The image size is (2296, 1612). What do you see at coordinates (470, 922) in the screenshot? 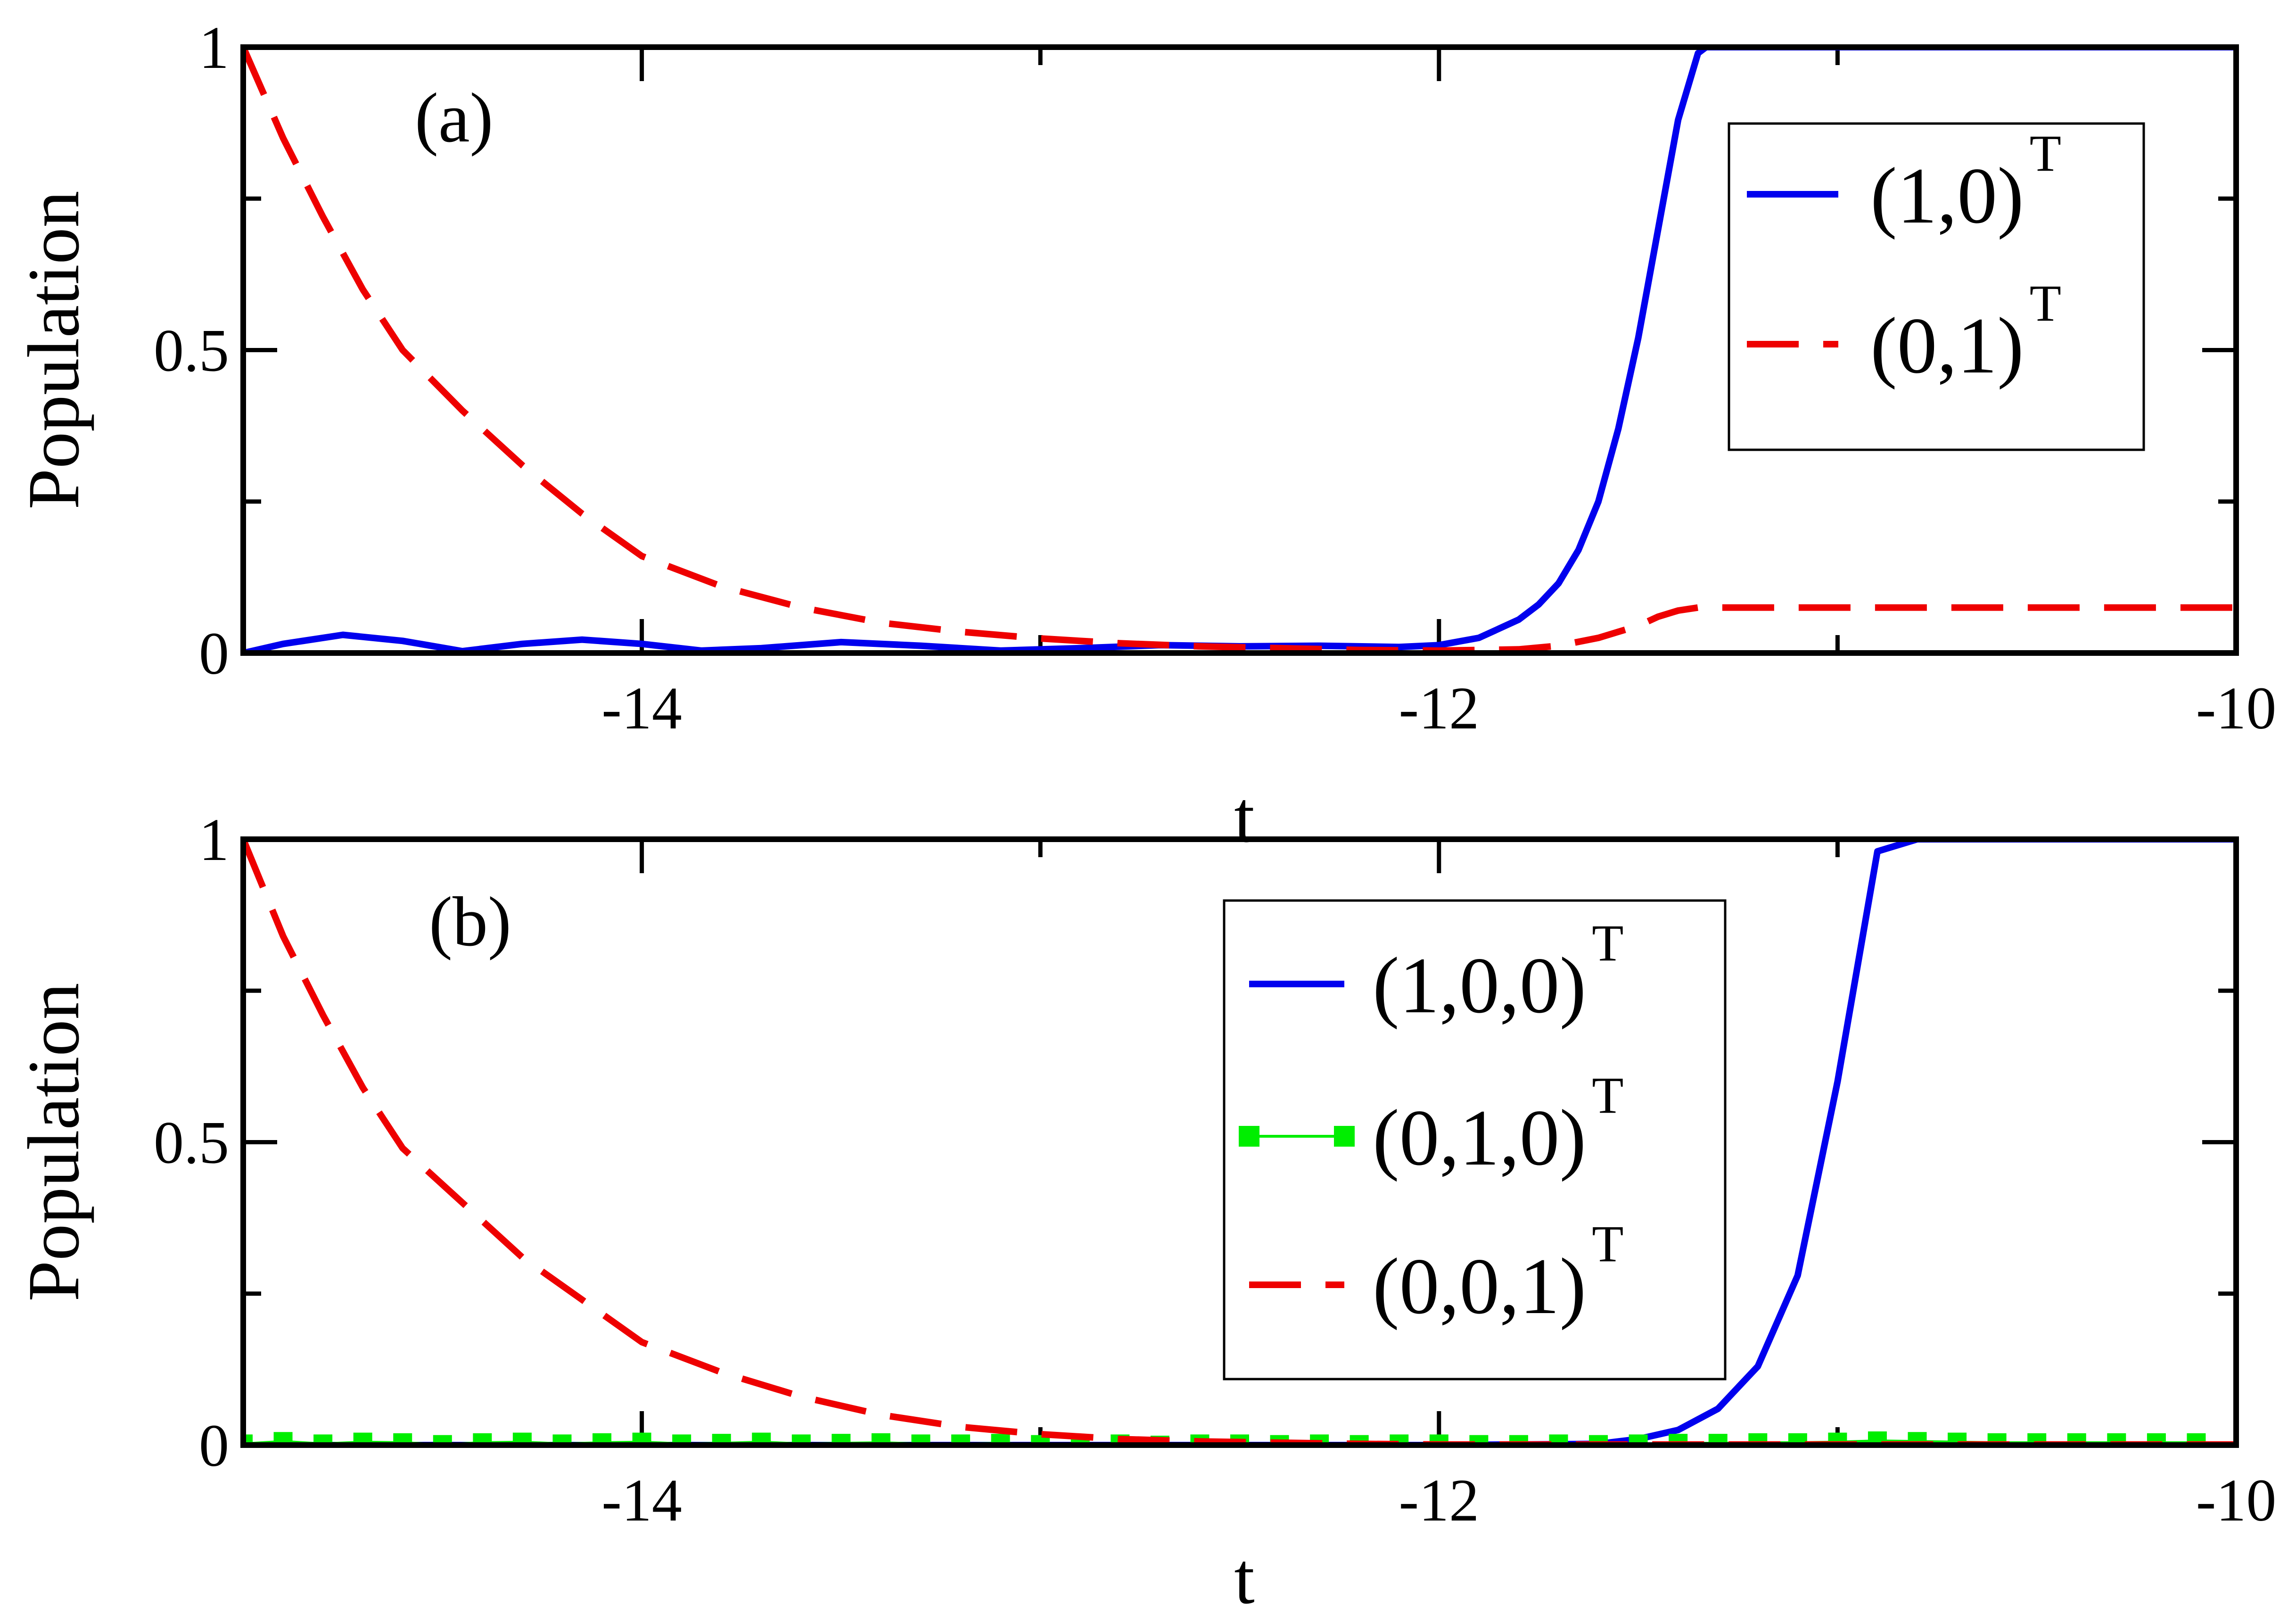
I see `panel-label: (b)` at bounding box center [470, 922].